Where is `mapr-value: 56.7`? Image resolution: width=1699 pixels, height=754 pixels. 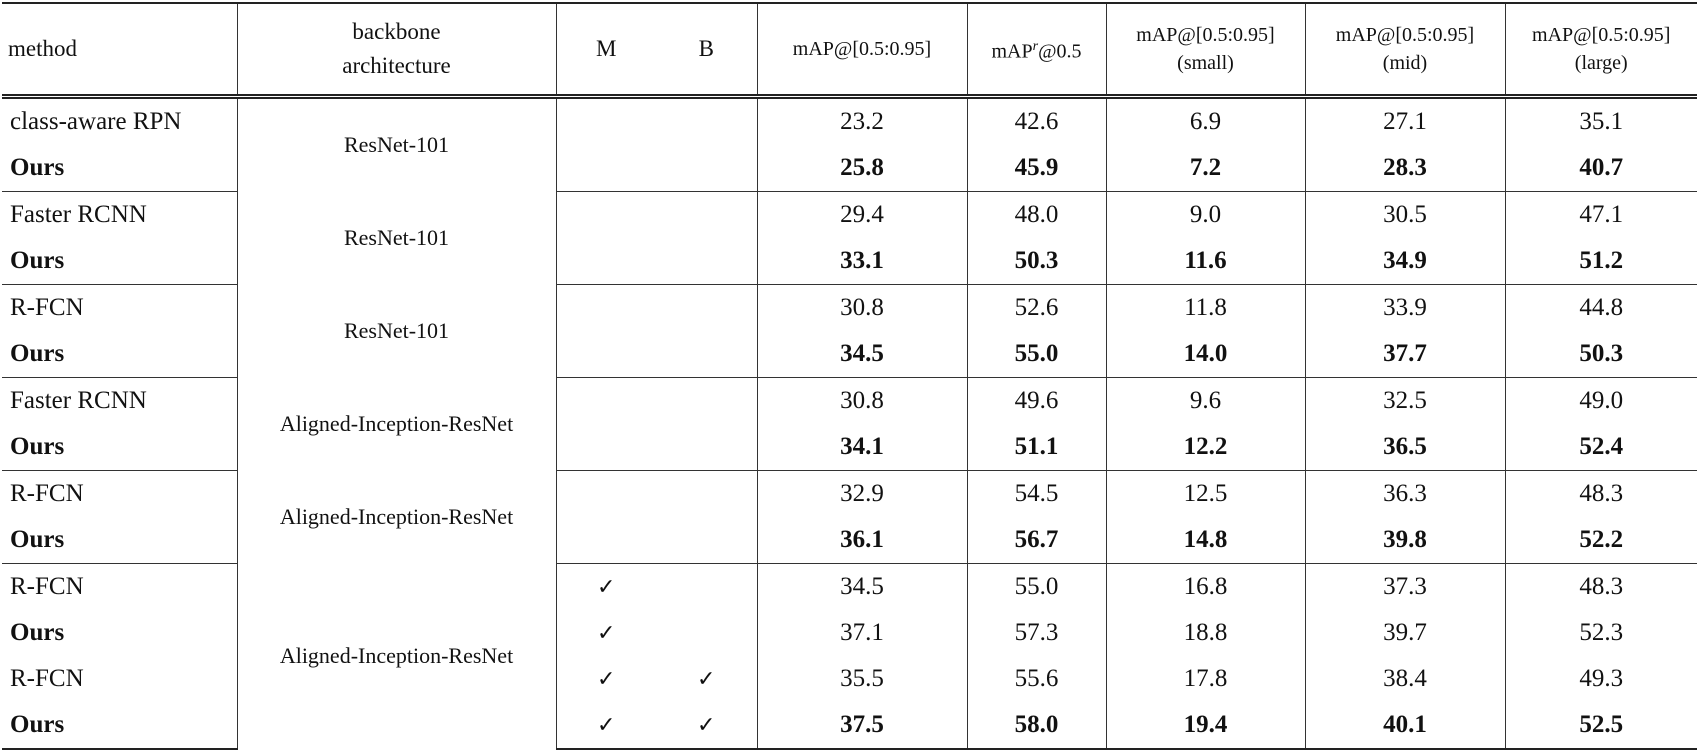 mapr-value: 56.7 is located at coordinates (1037, 540).